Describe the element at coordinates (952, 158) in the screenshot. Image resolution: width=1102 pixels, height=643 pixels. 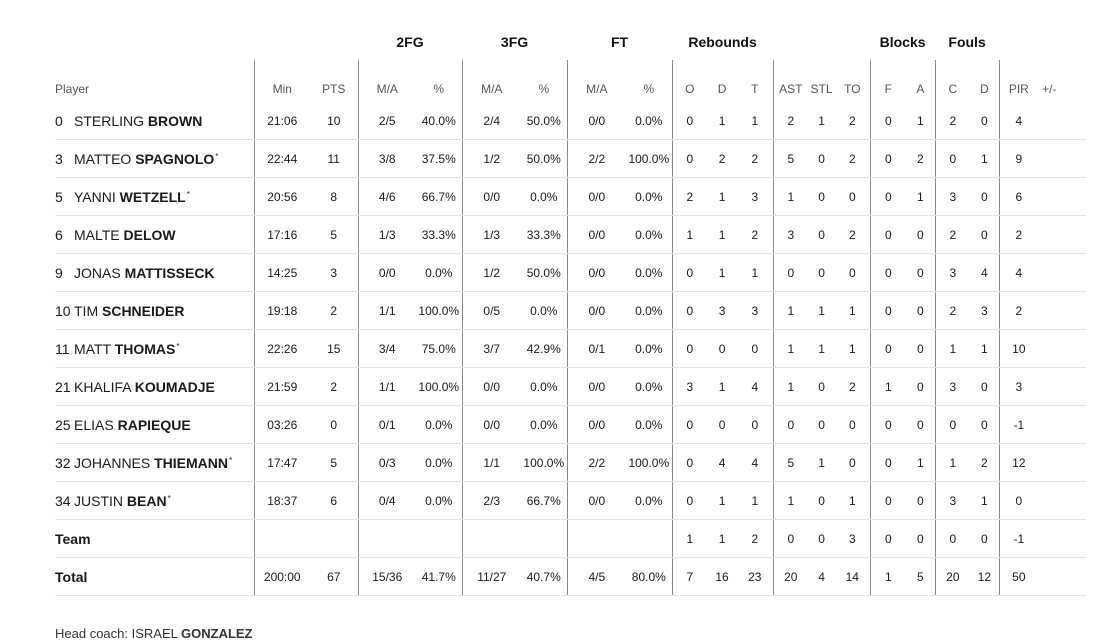
I see `stat-fc: 0` at that location.